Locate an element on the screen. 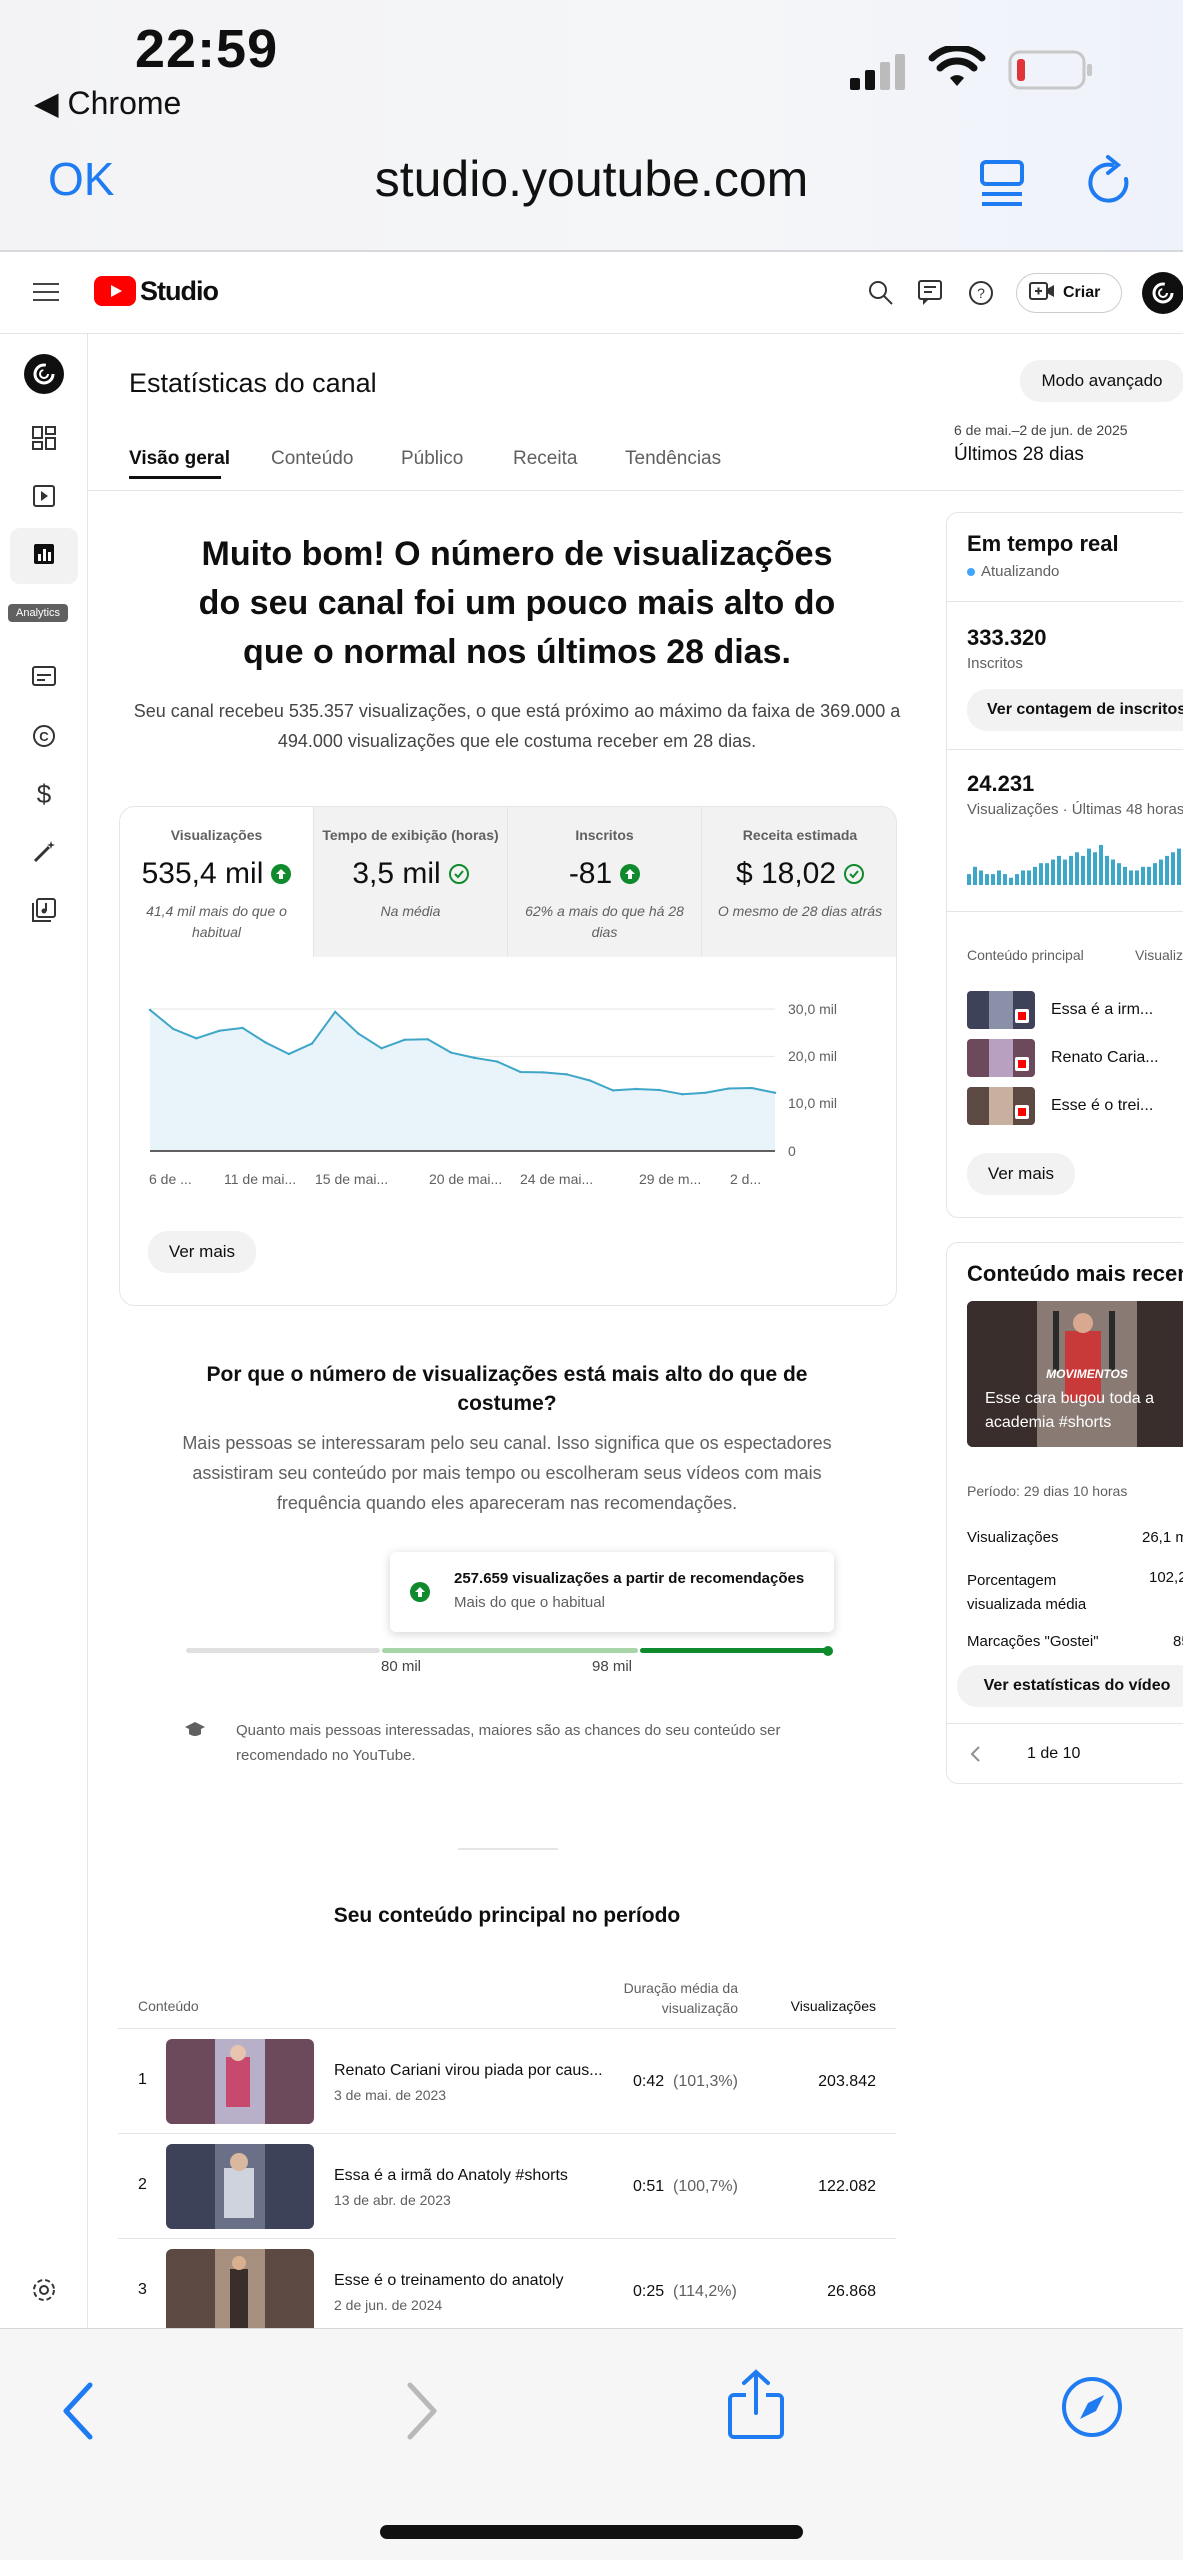  back-icon is located at coordinates (78, 2413).